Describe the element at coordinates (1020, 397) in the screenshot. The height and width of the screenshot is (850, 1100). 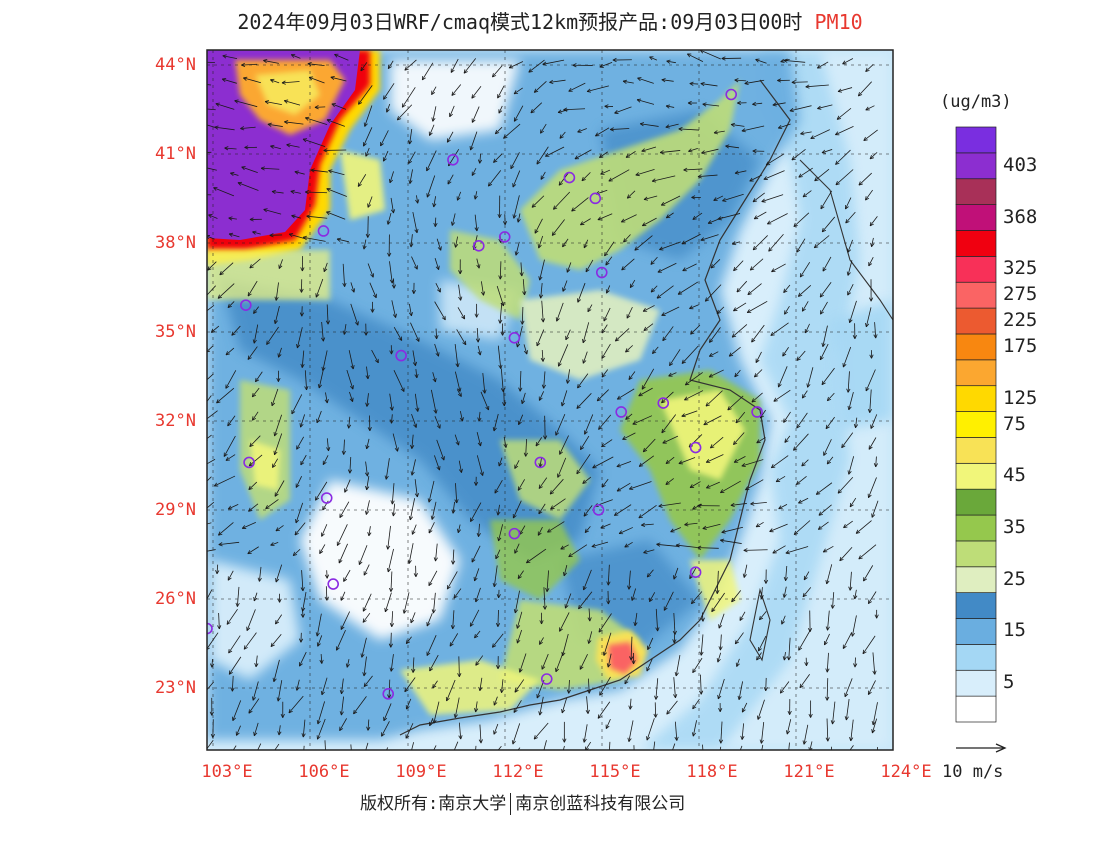
I see `colorbar-label: 125` at that location.